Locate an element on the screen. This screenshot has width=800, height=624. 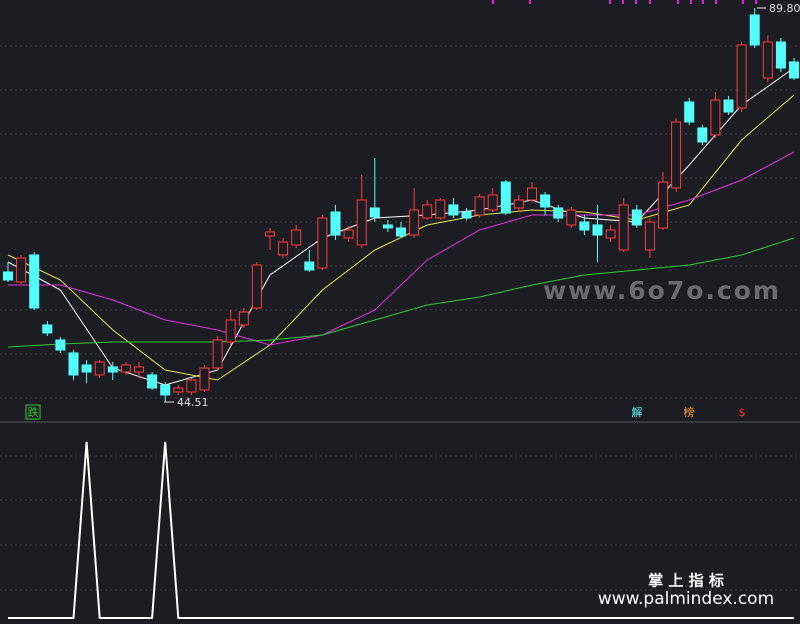
top-signals is located at coordinates (624, 2).